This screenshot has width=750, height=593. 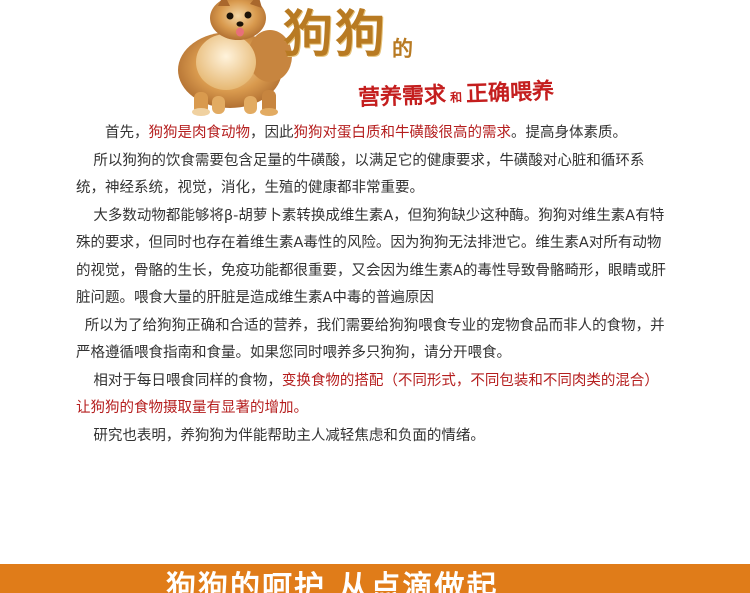 What do you see at coordinates (187, 380) in the screenshot?
I see `p5-text-1: 相对于每日喂食同样的食物，` at bounding box center [187, 380].